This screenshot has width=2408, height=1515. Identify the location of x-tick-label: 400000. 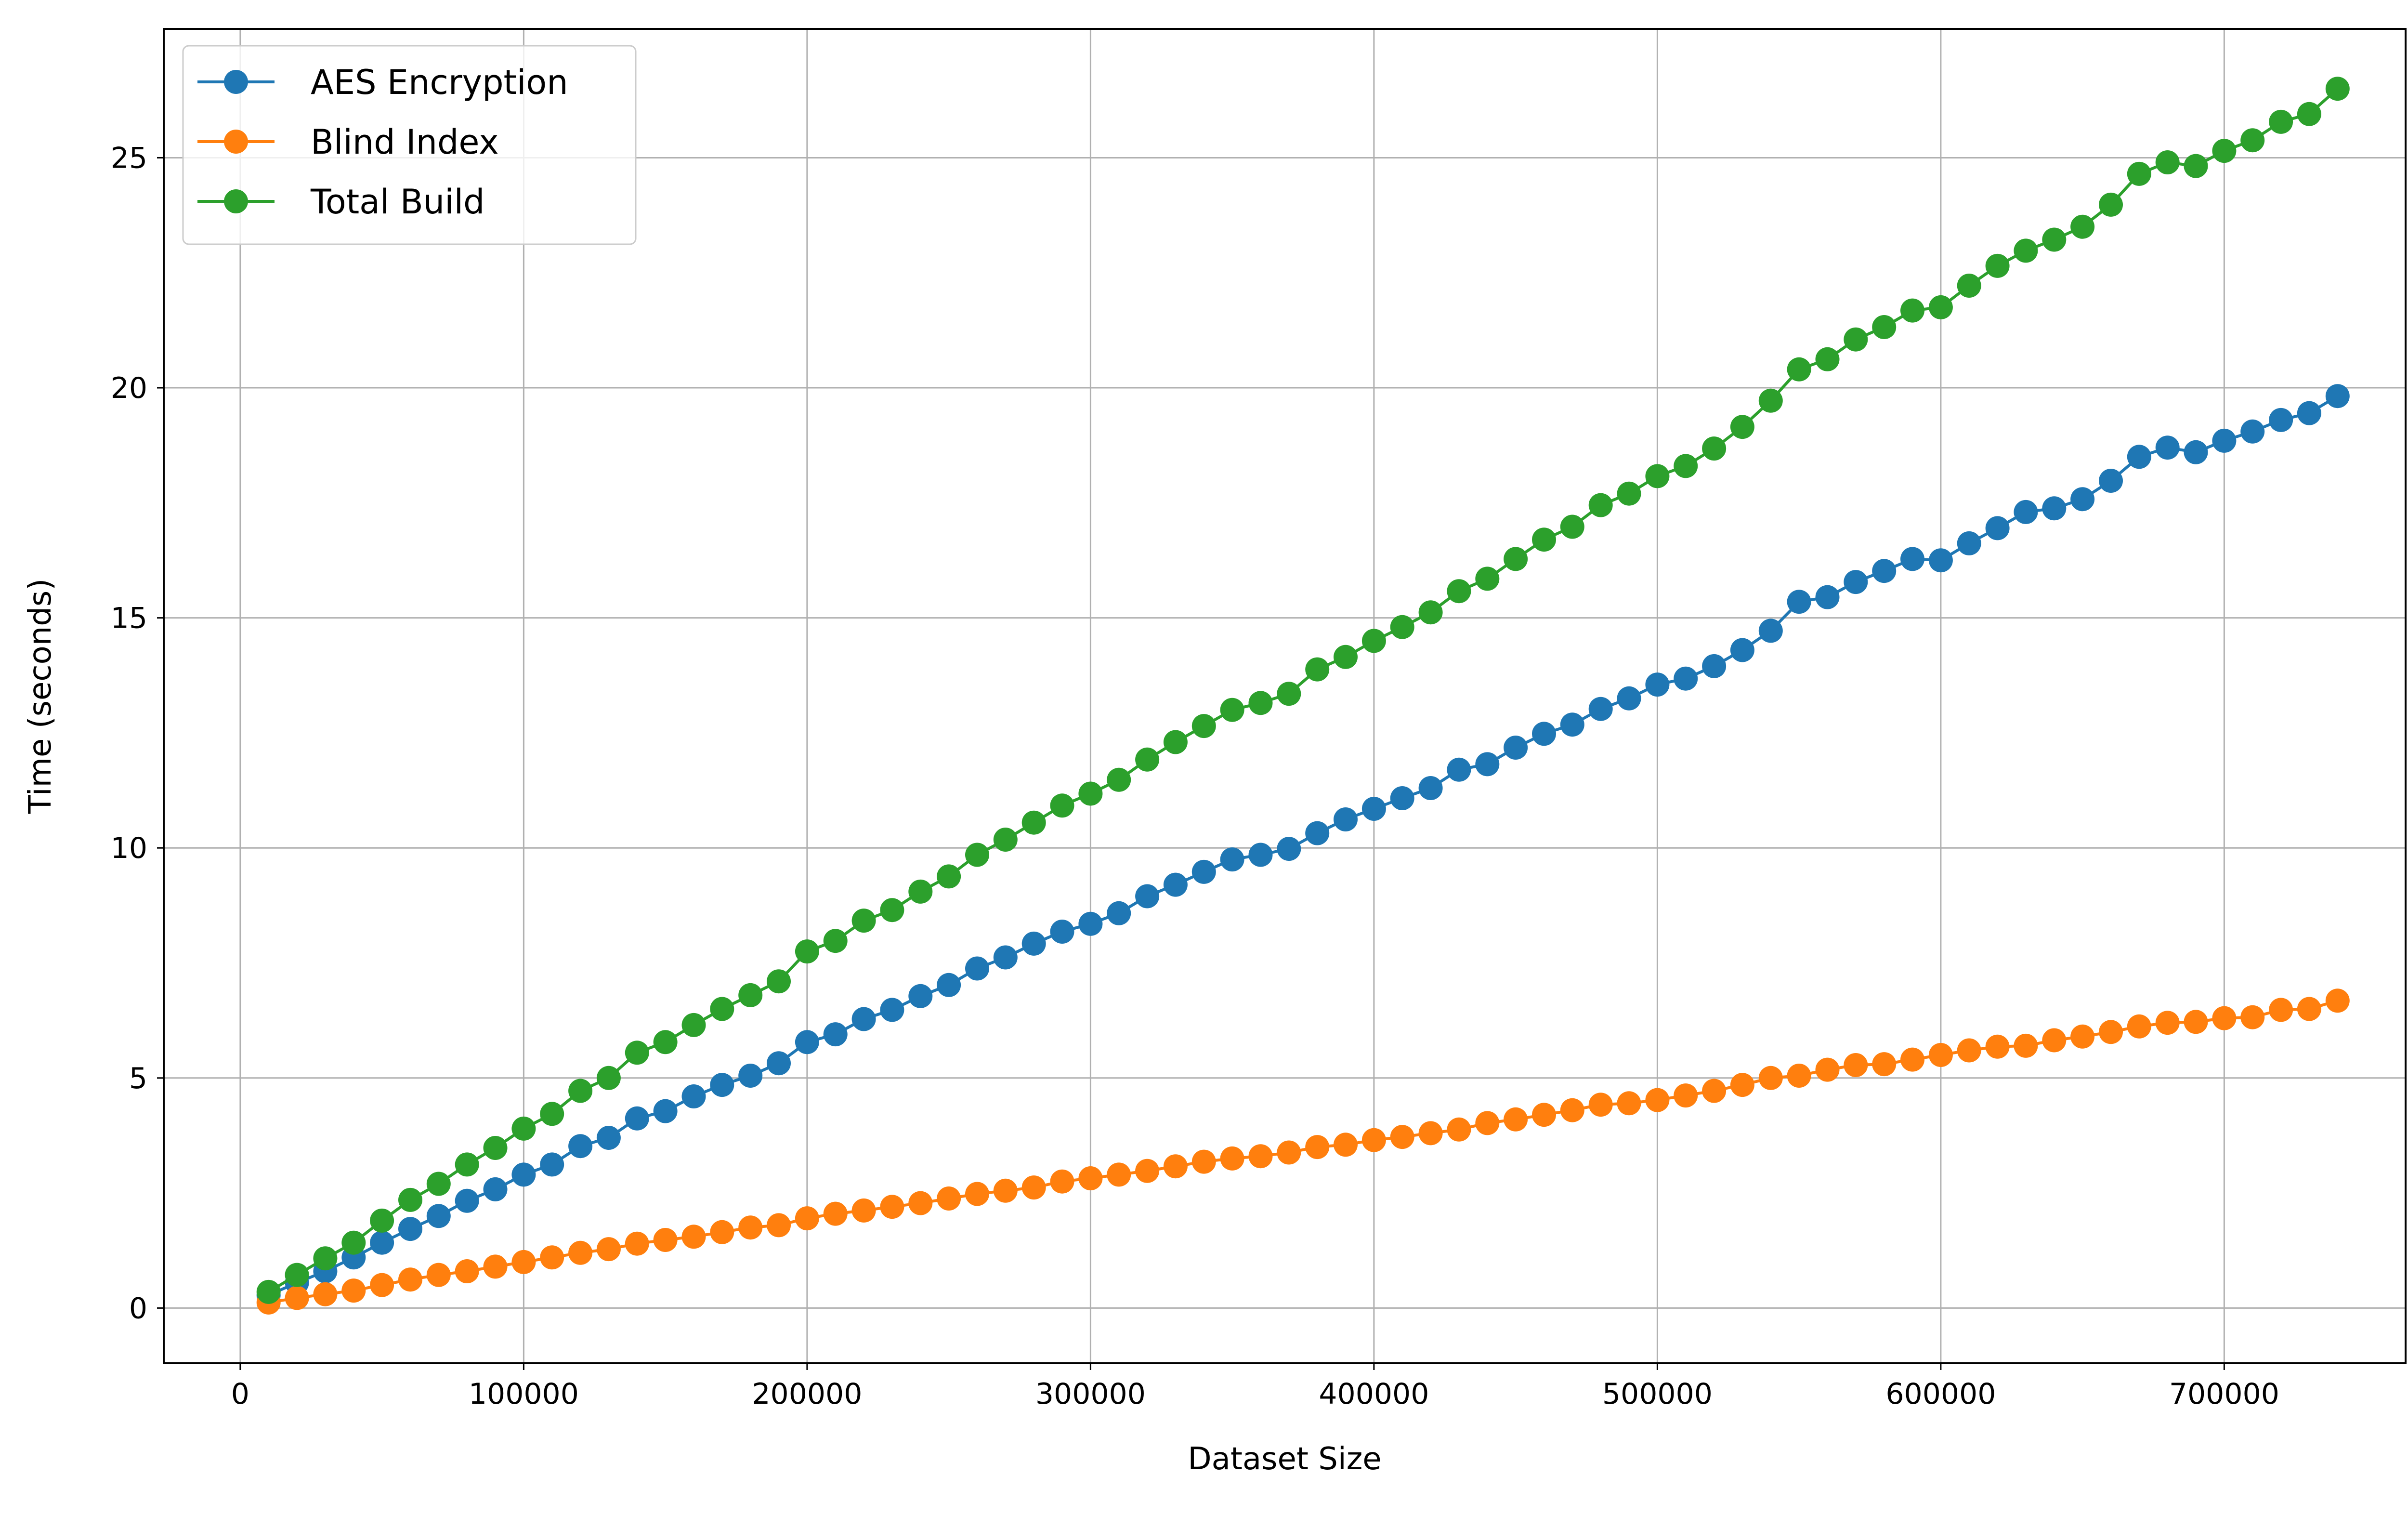
(1374, 1394).